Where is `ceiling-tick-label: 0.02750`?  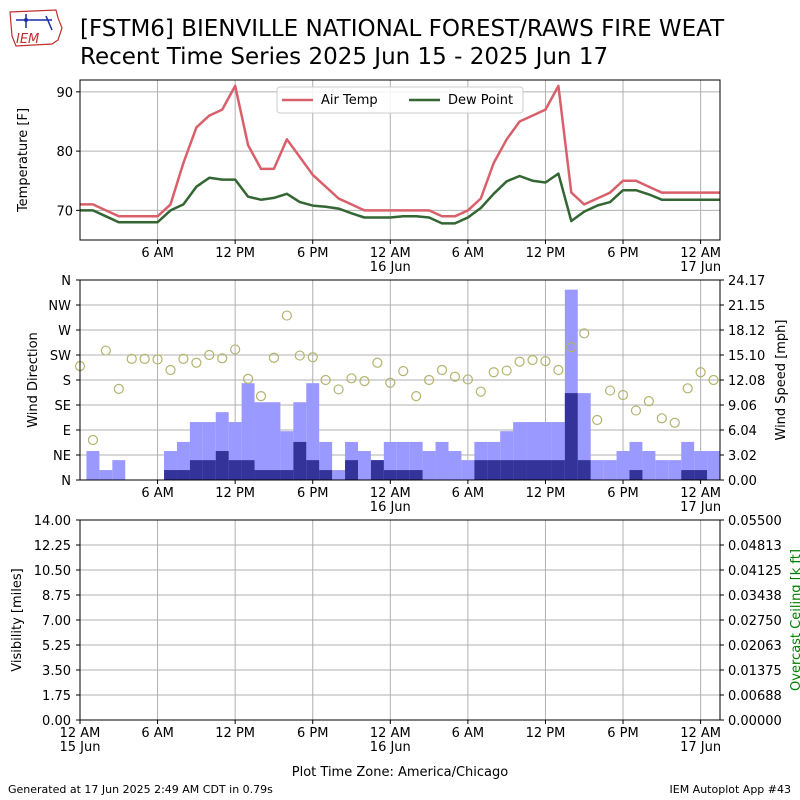 ceiling-tick-label: 0.02750 is located at coordinates (755, 621).